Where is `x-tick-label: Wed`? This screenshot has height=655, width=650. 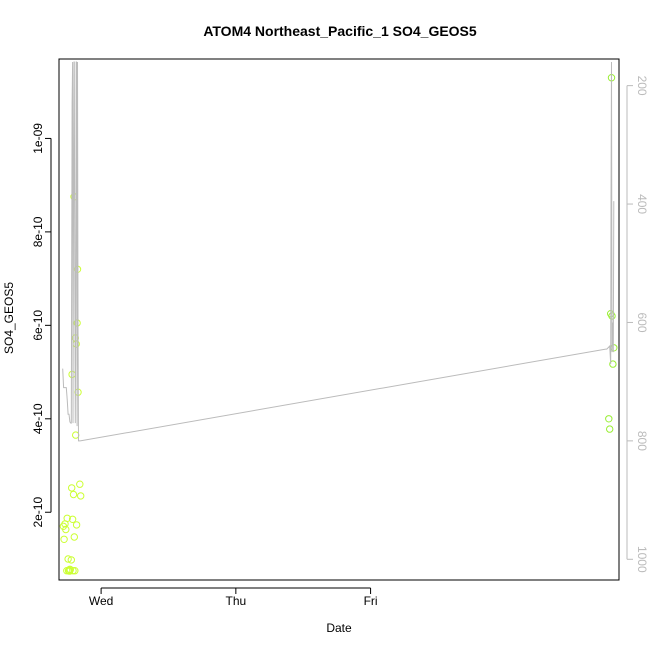
x-tick-label: Wed is located at coordinates (101, 601).